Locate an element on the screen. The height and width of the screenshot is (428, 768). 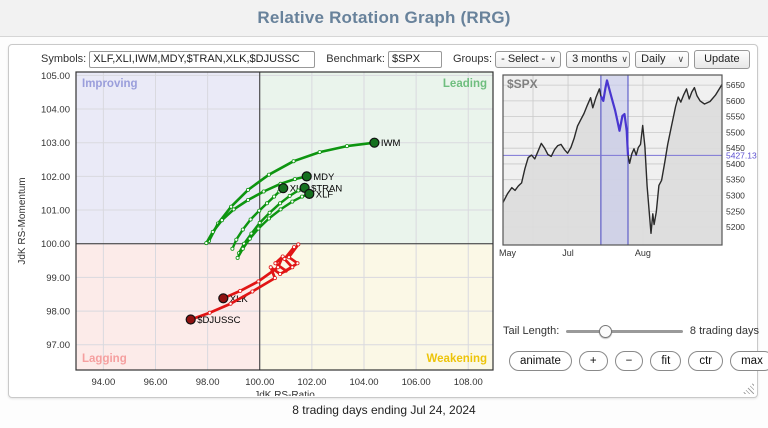
animate-button: animate is located at coordinates (540, 361).